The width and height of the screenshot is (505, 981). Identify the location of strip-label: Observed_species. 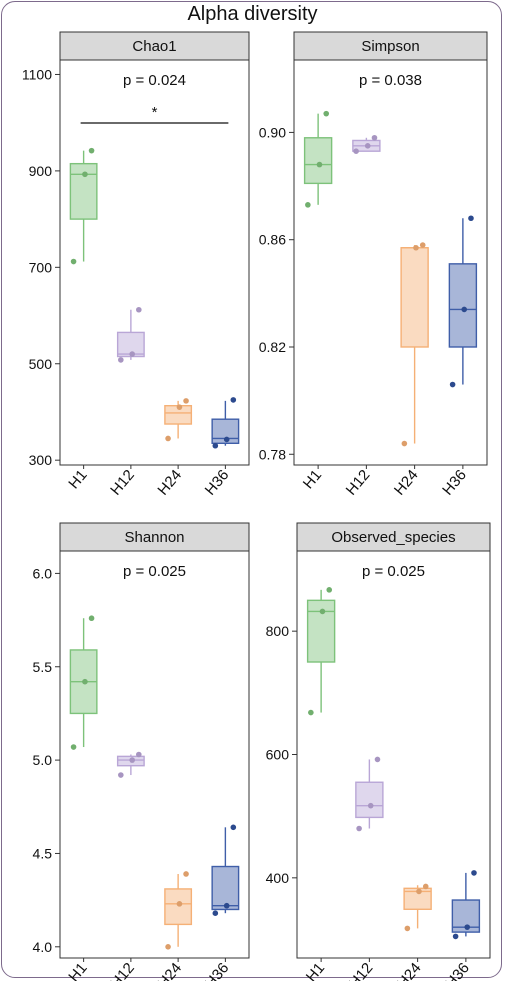
(393, 537).